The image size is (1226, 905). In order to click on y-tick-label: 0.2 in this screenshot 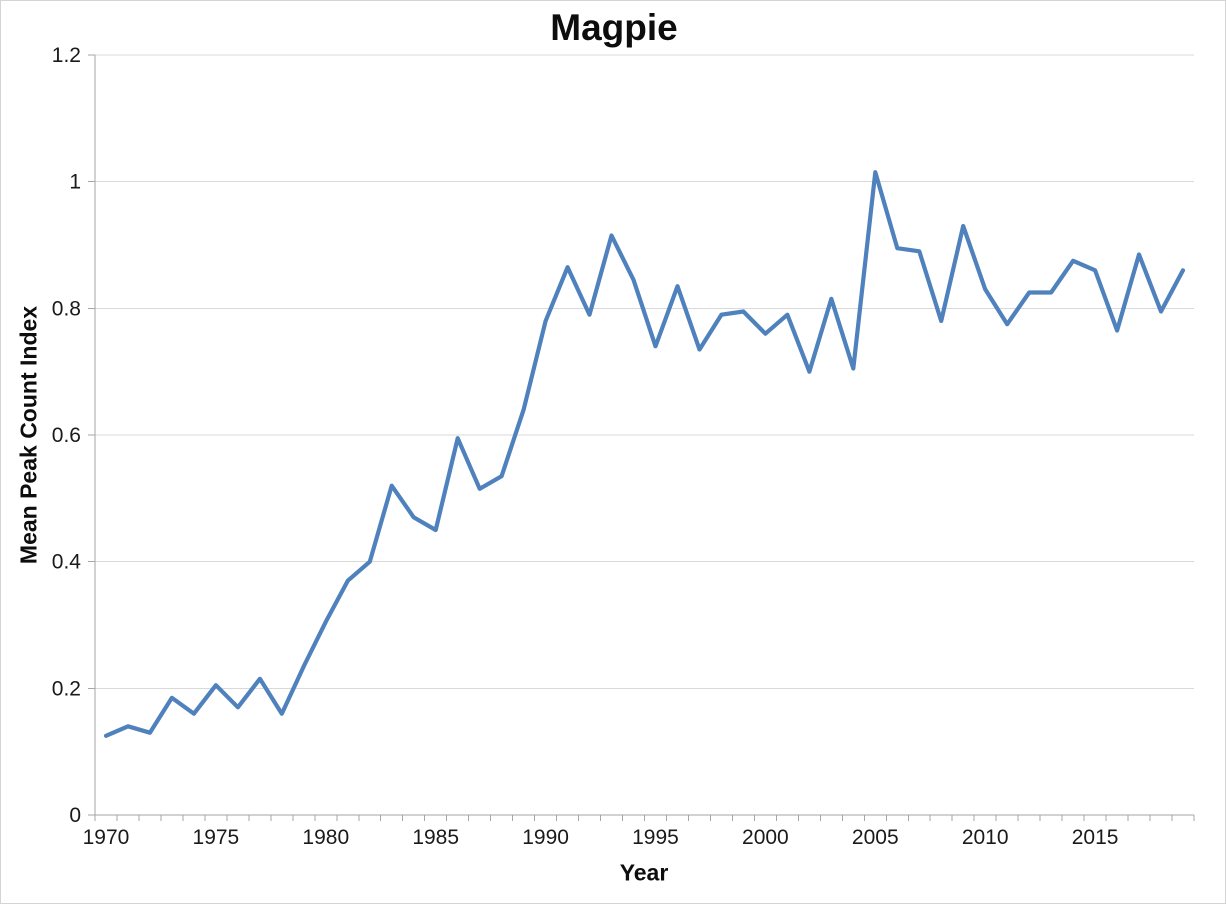, I will do `click(66, 688)`.